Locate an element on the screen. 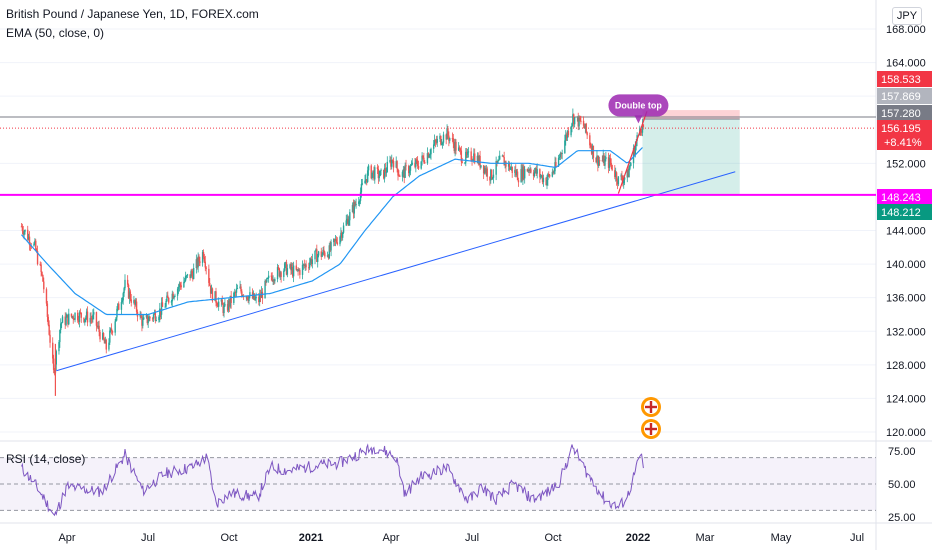 Image resolution: width=932 pixels, height=550 pixels. time-tick-label: 2021 is located at coordinates (311, 538).